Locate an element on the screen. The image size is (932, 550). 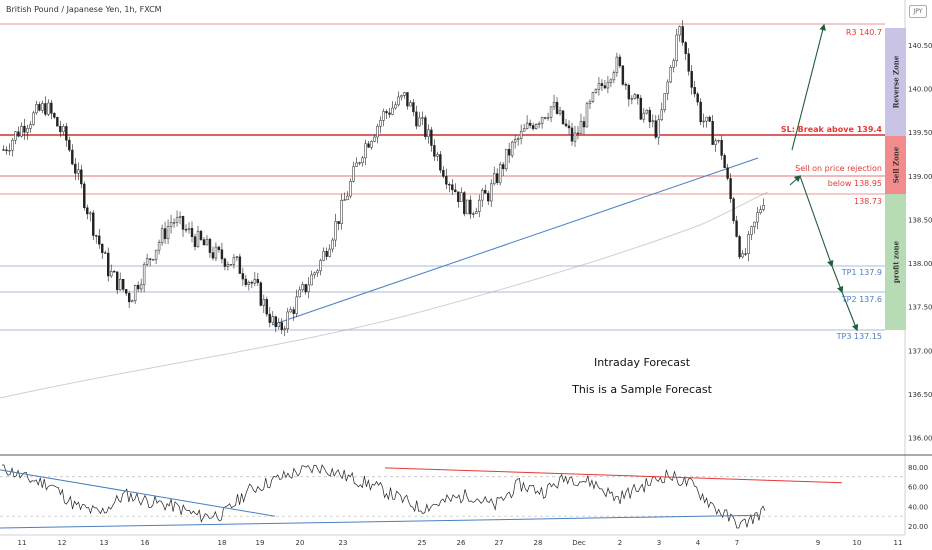
sell-zone-label: Sell Zone is located at coordinates (895, 165).